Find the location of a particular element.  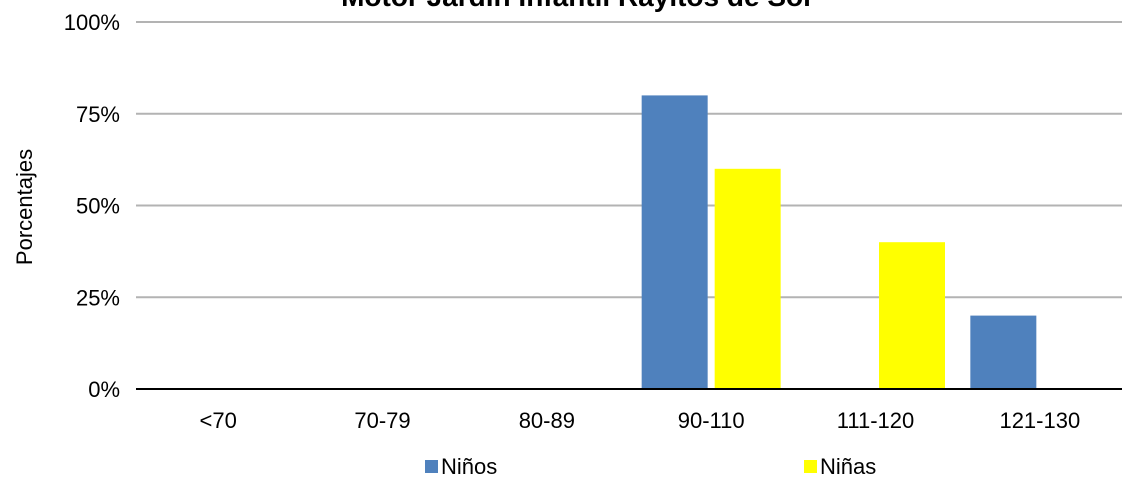

y-axis-title: Porcentajes is located at coordinates (24, 207).